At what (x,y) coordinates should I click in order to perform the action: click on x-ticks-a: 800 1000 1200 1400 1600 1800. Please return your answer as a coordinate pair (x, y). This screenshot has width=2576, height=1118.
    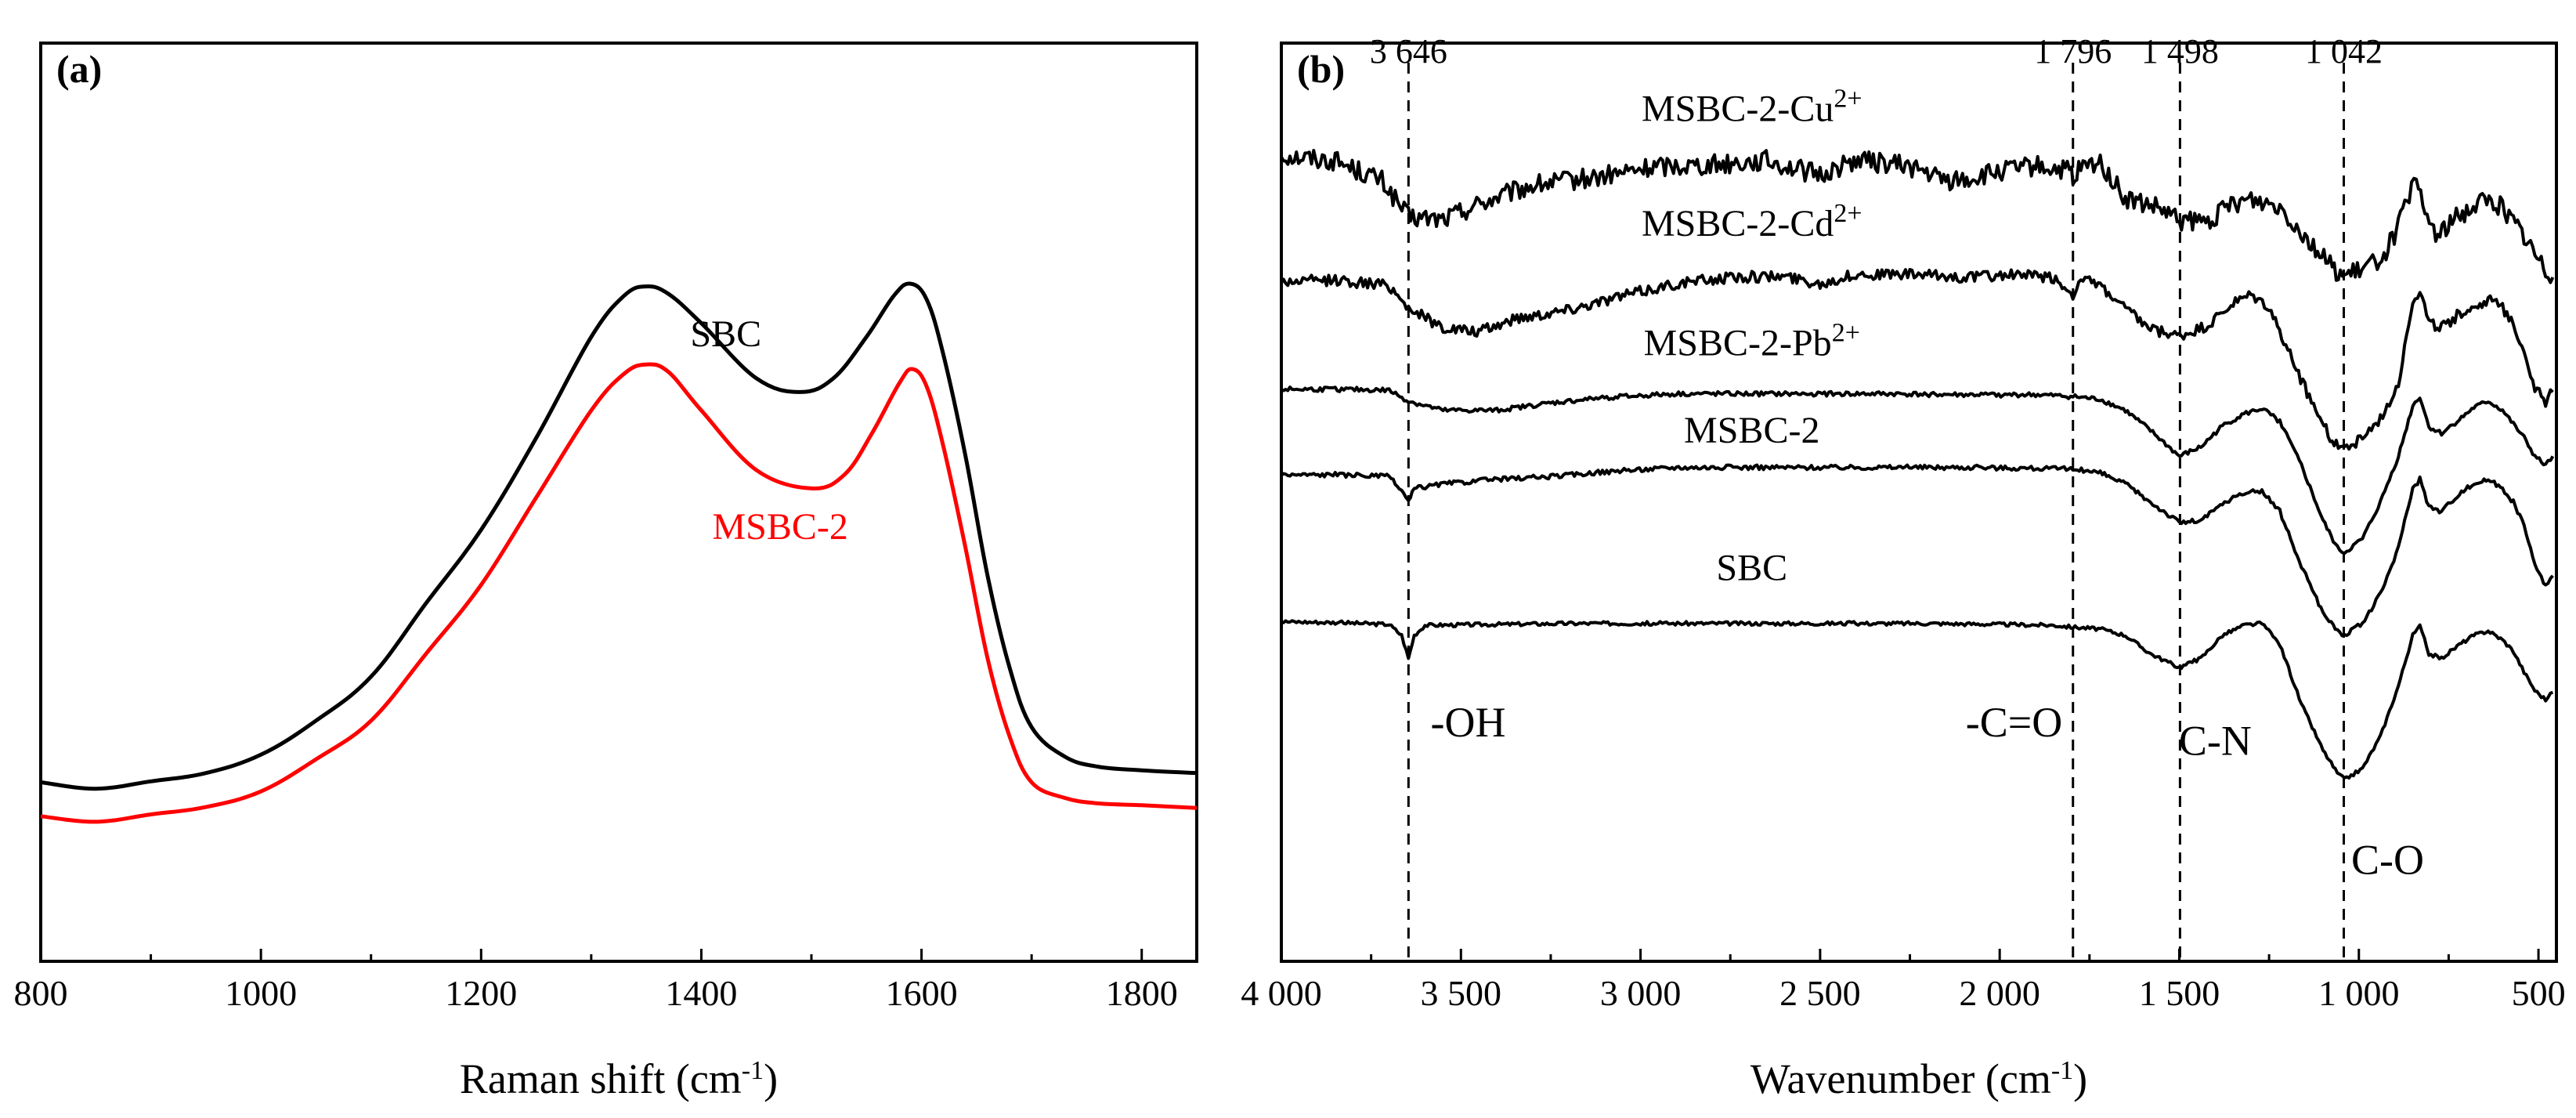
    Looking at the image, I should click on (596, 981).